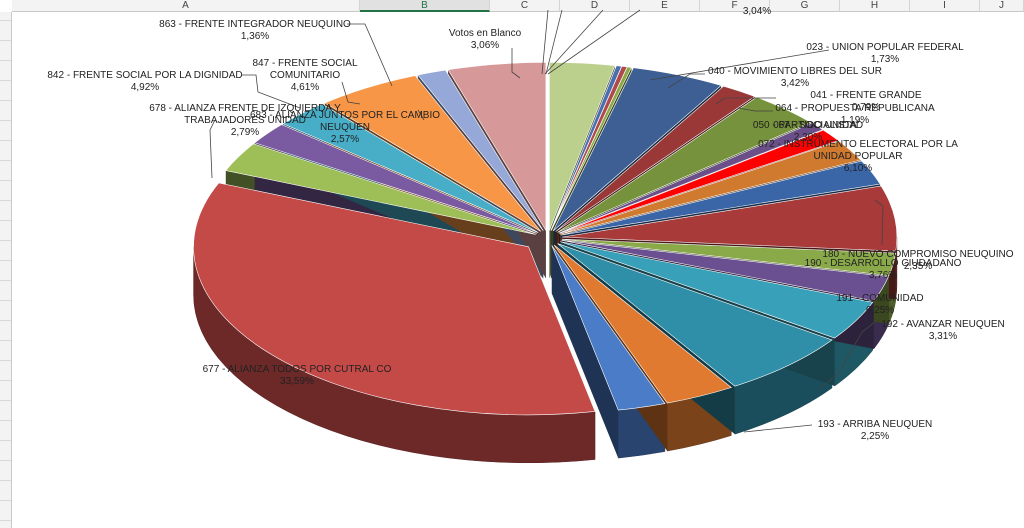  What do you see at coordinates (875, 424) in the screenshot?
I see `slice-label-18-line-0: 193 - ARRIBA NEUQUEN` at bounding box center [875, 424].